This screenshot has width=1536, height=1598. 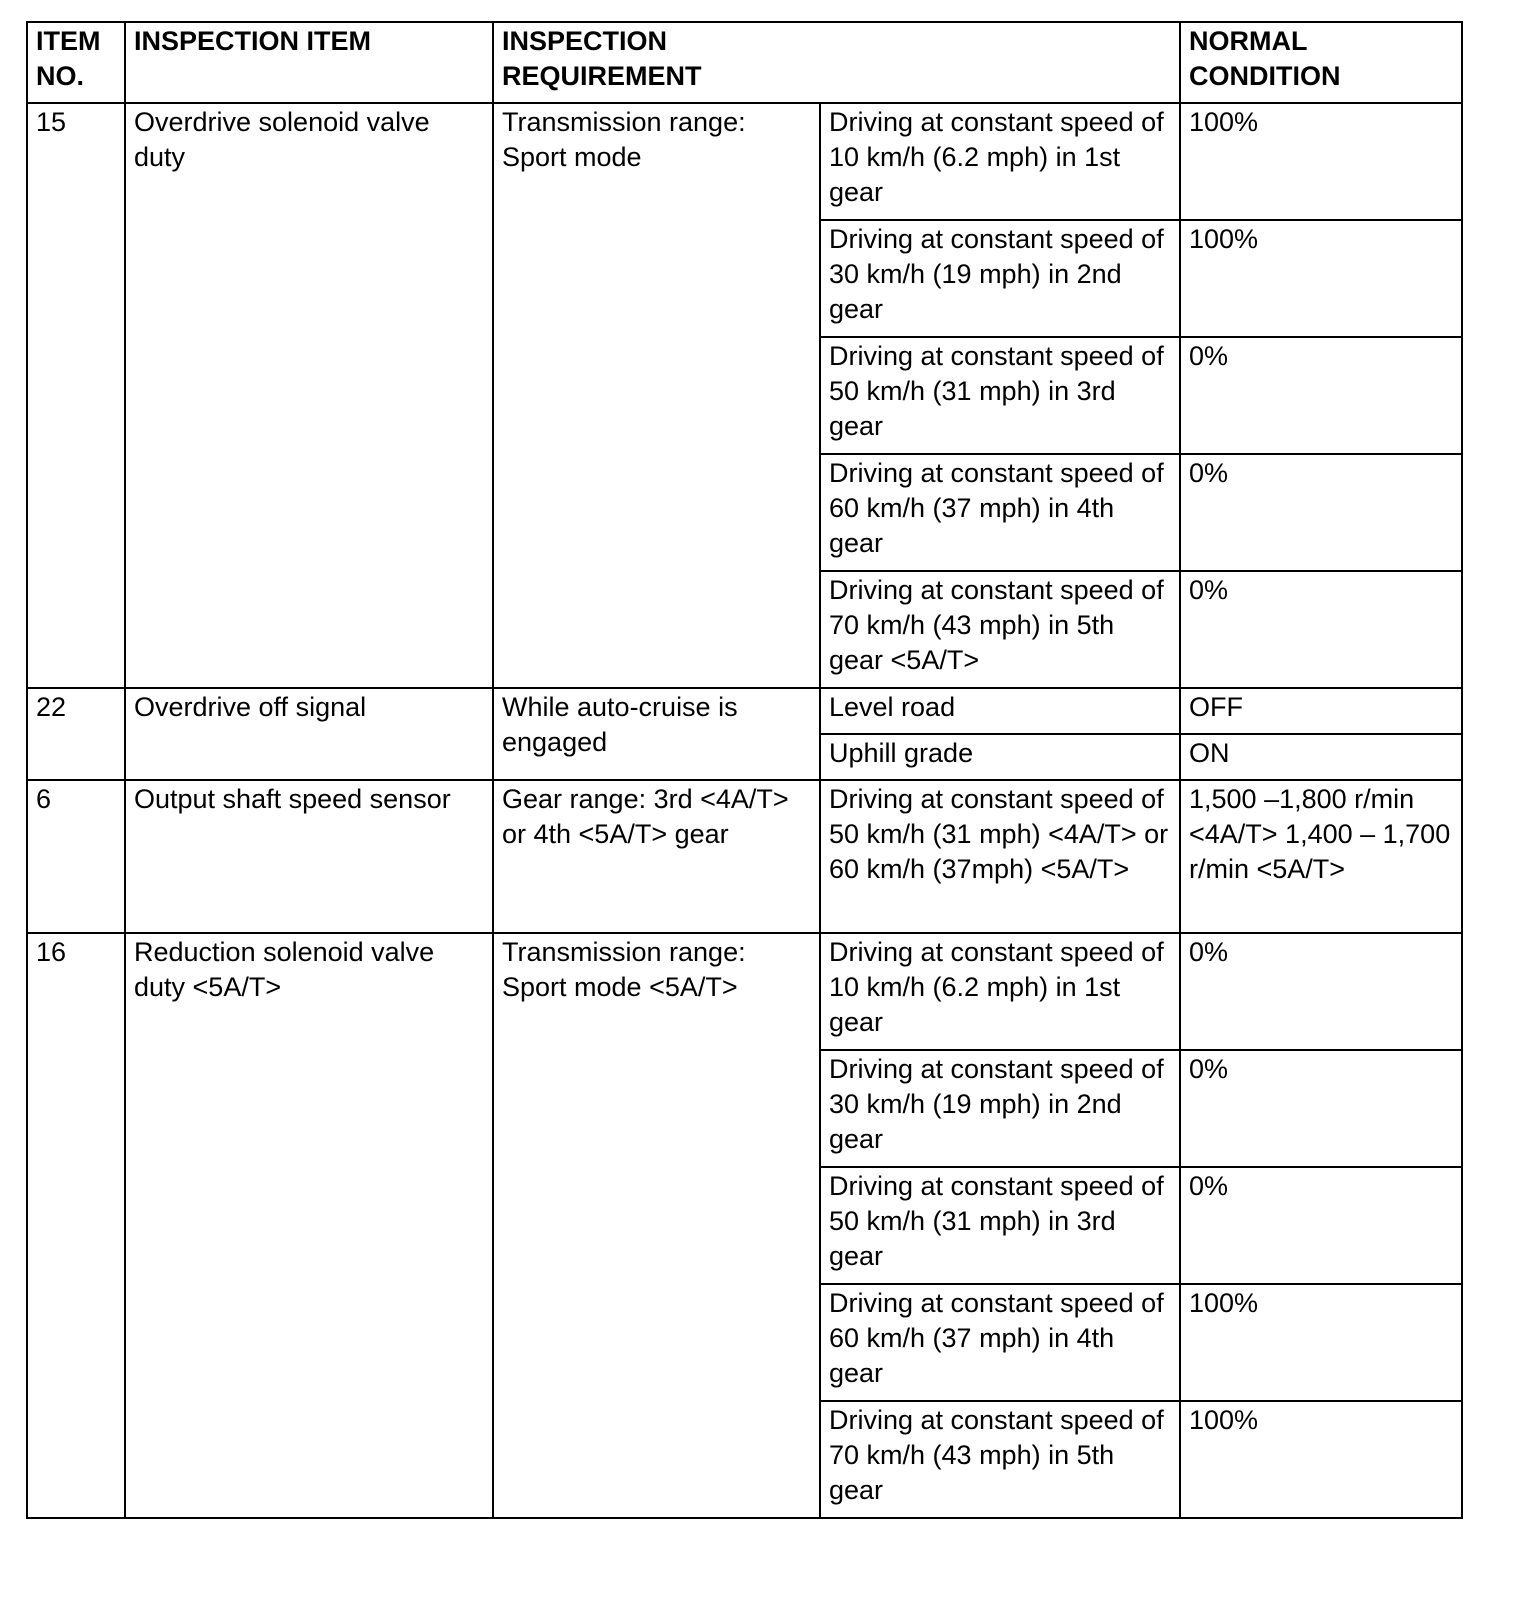 I want to click on header-inspection-requirement: INSPECTION REQUIREMENT, so click(x=836, y=62).